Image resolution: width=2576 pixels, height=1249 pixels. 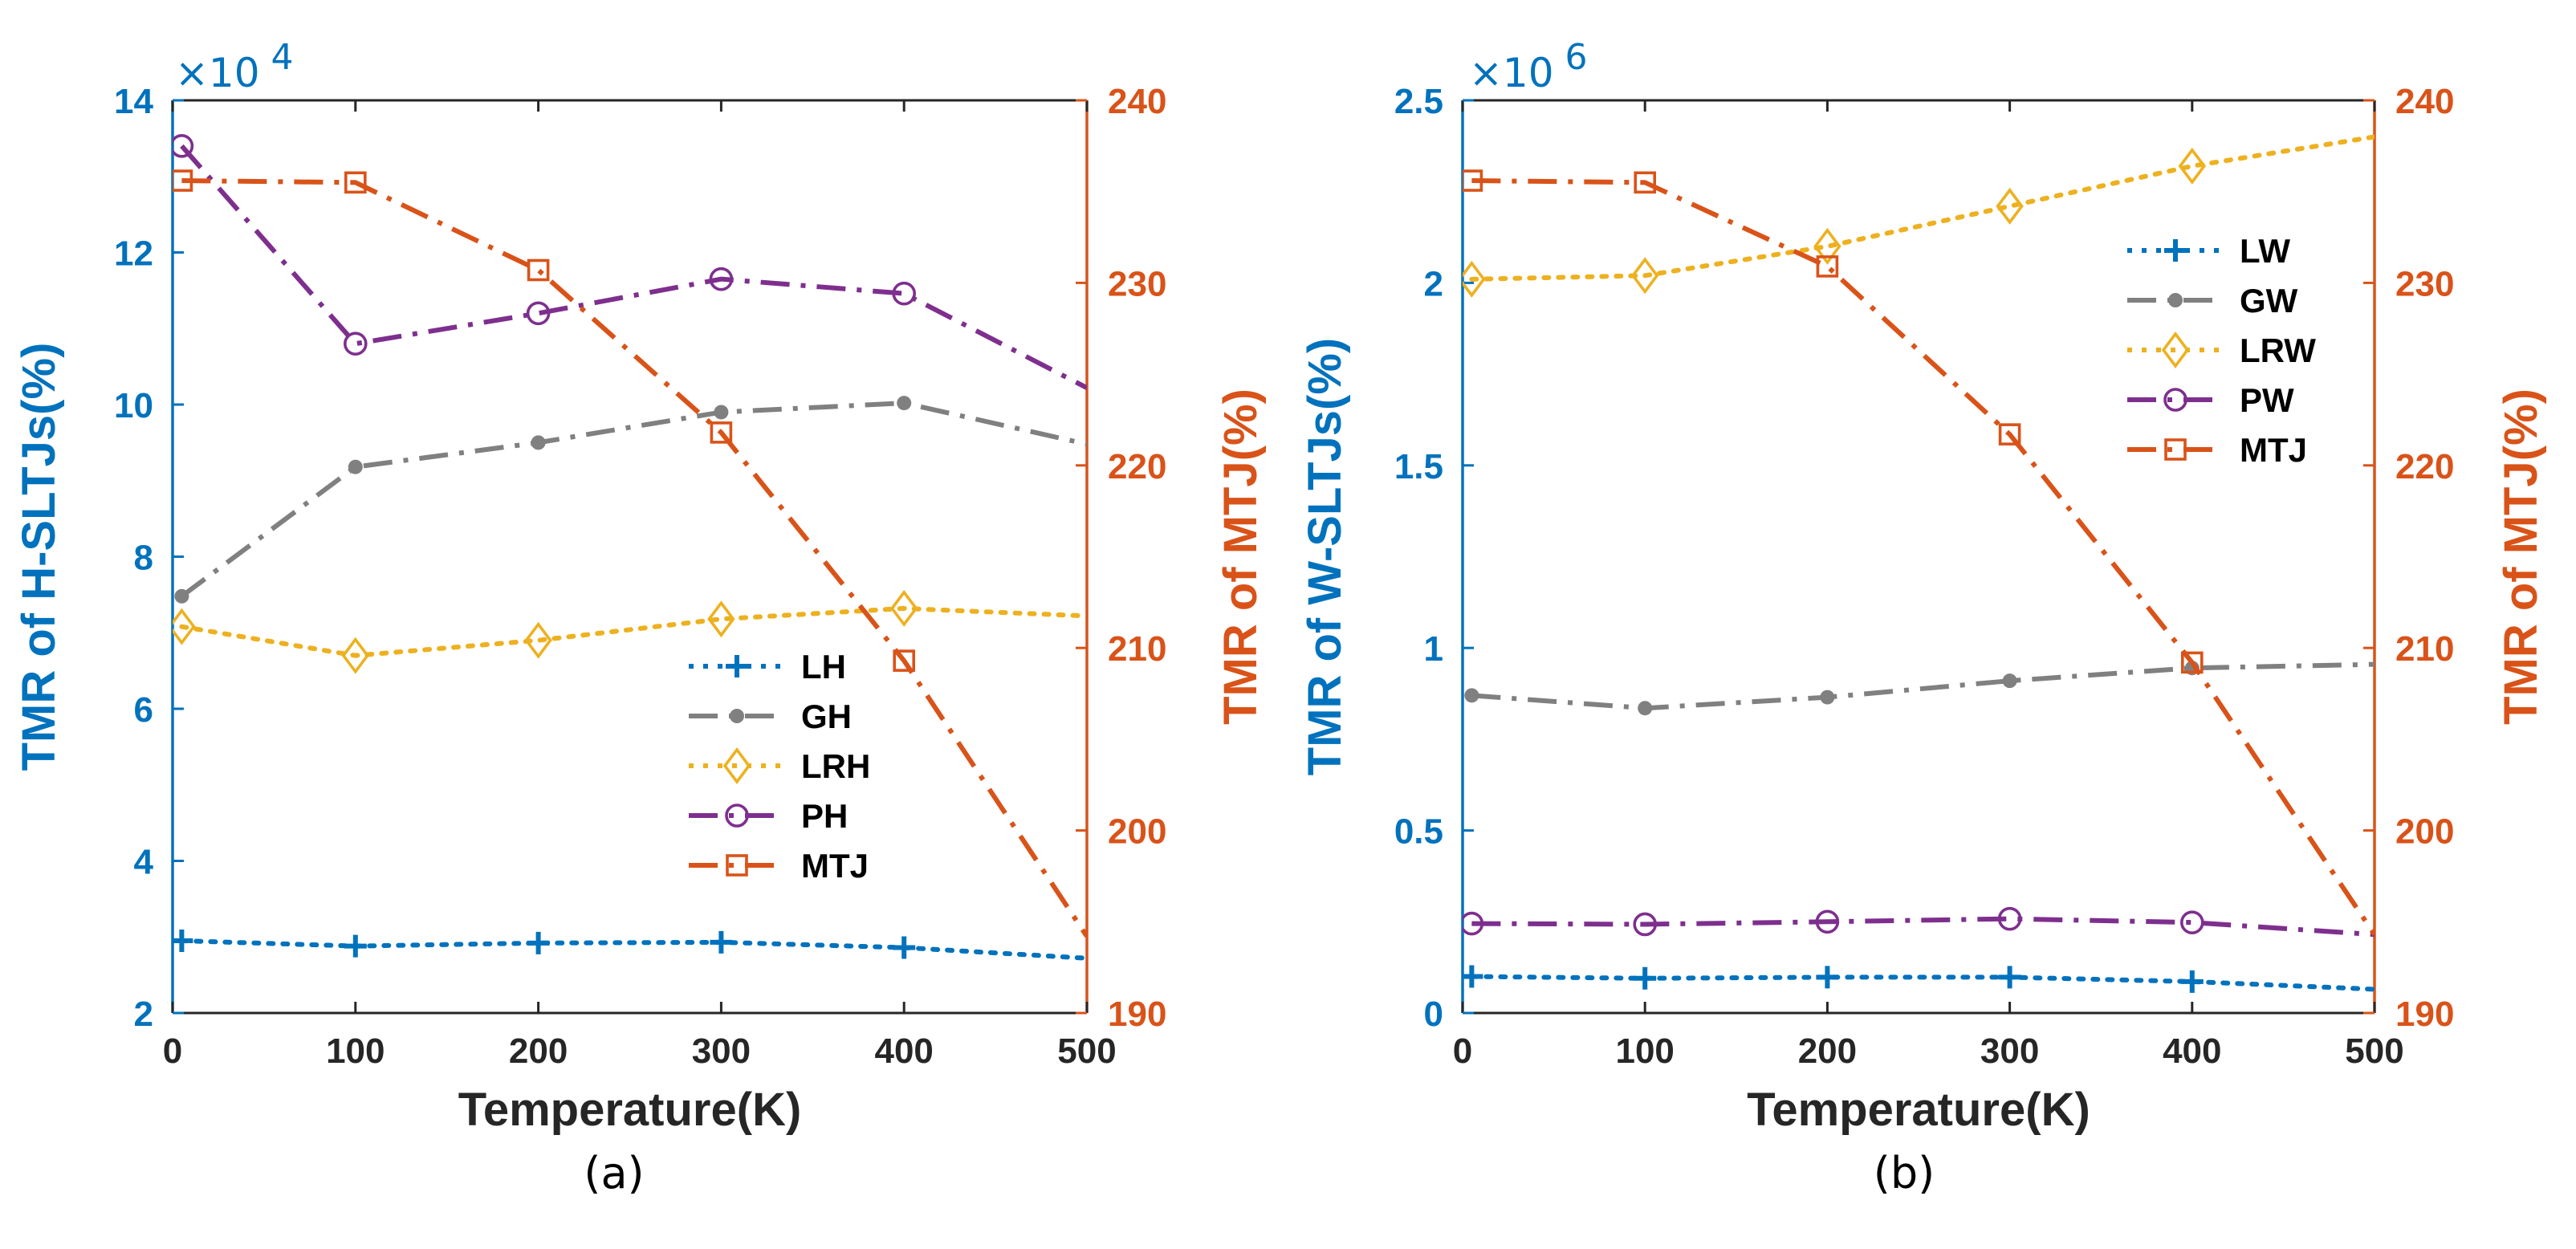 I want to click on series-line-lh, so click(x=633, y=949).